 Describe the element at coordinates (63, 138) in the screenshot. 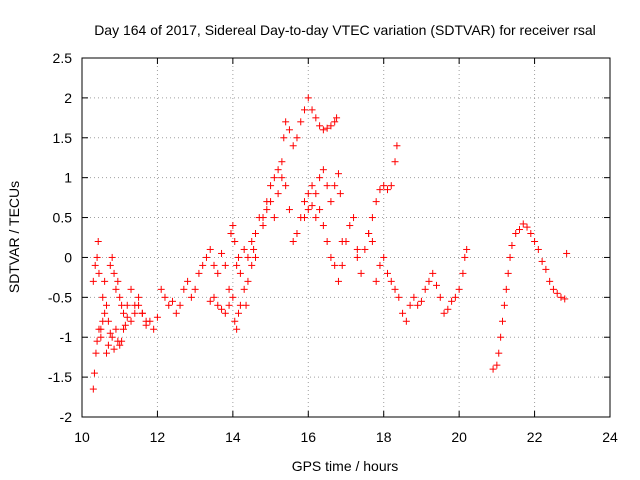

I see `y-tick-label: 1.5` at that location.